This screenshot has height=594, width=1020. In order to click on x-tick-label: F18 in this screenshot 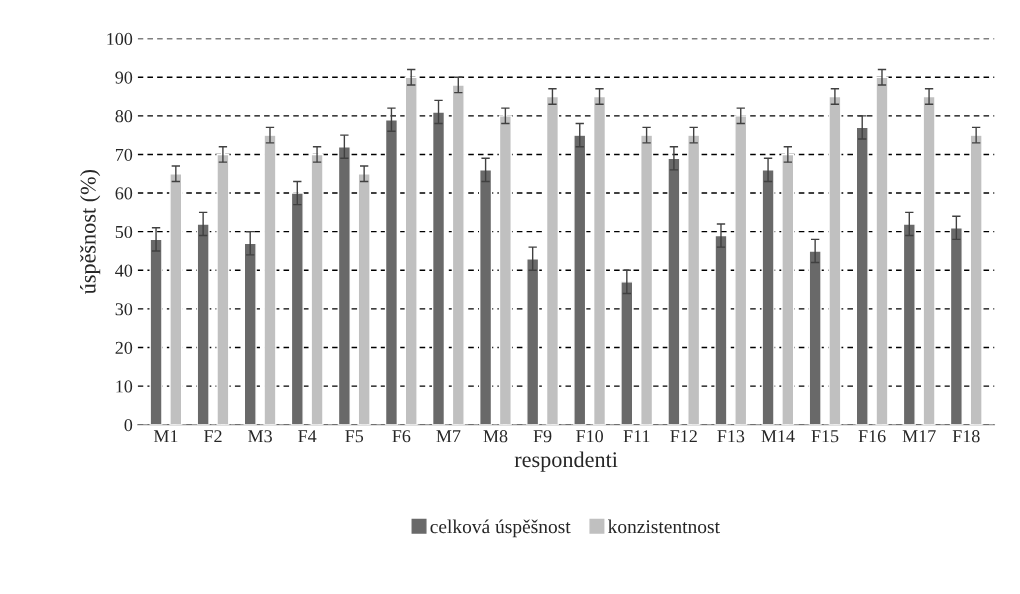, I will do `click(966, 436)`.